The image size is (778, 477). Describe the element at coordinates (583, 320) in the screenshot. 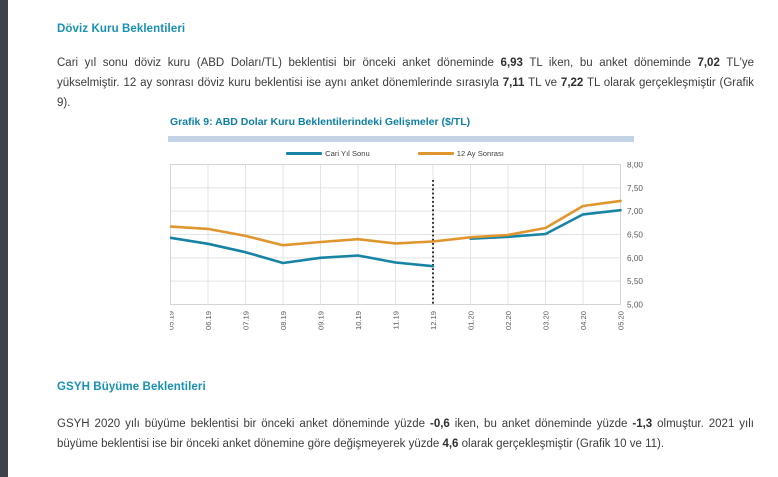

I see `svg-text: 04.20` at that location.